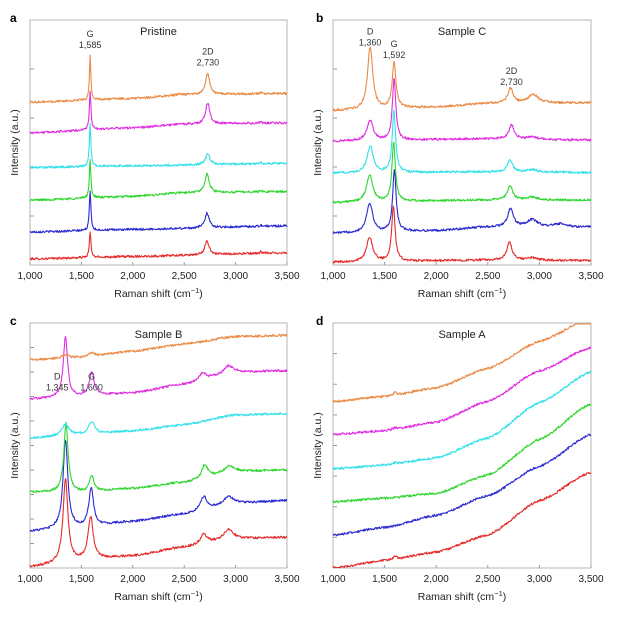 The image size is (639, 634). Describe the element at coordinates (370, 43) in the screenshot. I see `peak-annotation-value: 1,360` at that location.